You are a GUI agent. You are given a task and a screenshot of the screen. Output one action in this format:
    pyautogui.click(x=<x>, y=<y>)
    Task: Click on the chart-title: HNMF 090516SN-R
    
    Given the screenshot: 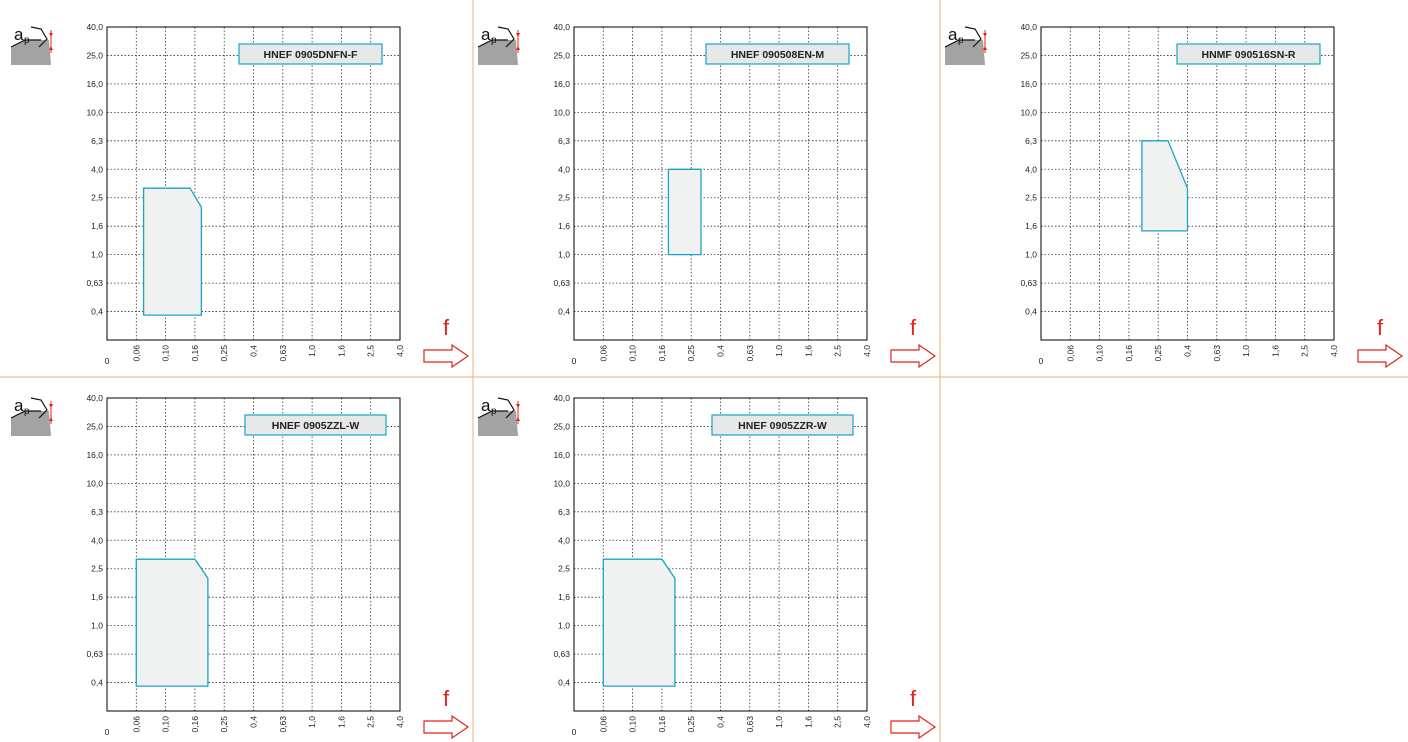 What is the action you would take?
    pyautogui.click(x=1249, y=55)
    